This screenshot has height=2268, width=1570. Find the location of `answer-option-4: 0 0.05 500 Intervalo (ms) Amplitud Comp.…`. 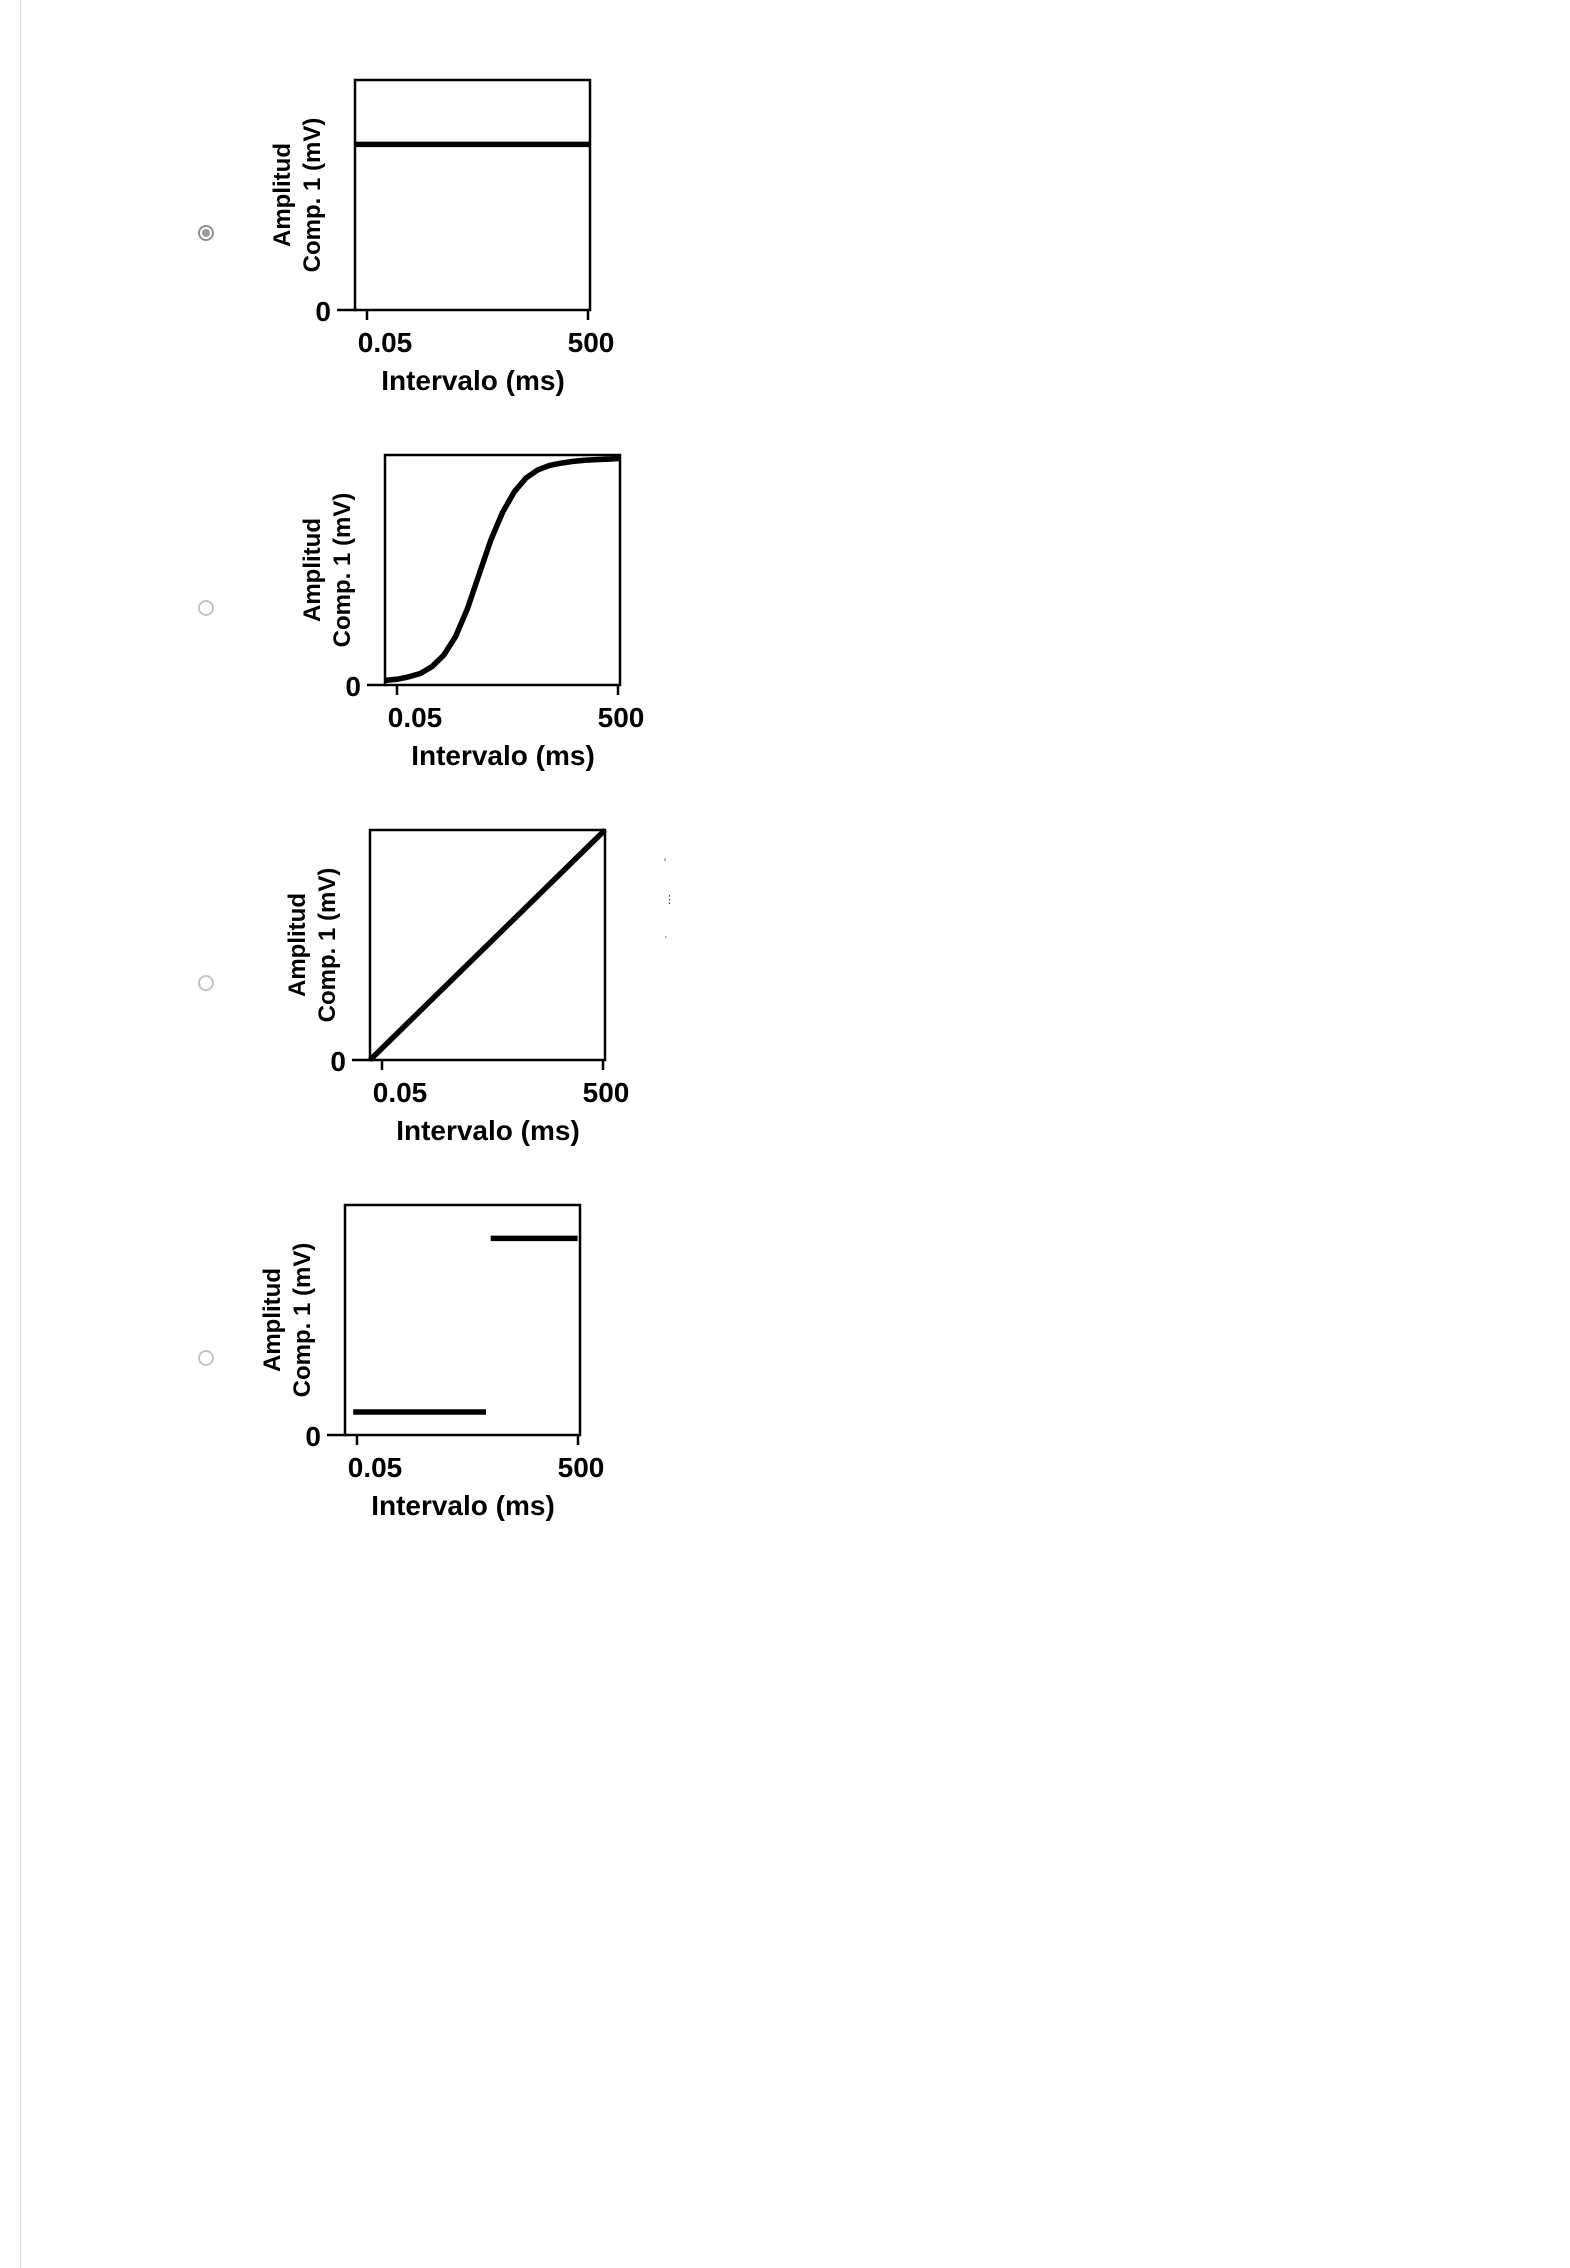

answer-option-4: 0 0.05 500 Intervalo (ms) Amplitud Comp.… is located at coordinates (450, 1365).